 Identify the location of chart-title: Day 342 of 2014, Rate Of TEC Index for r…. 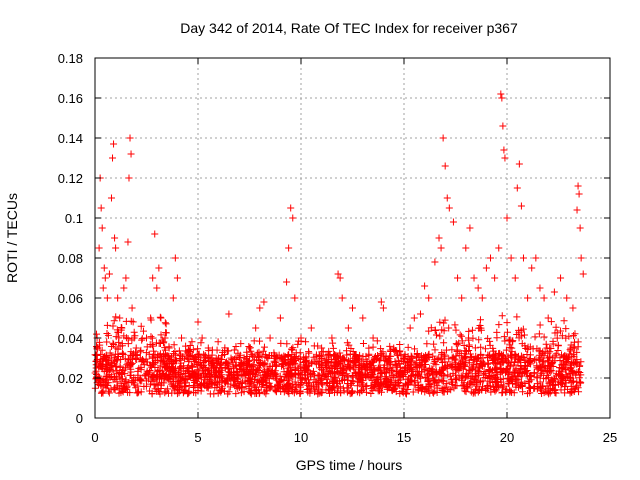
(349, 28).